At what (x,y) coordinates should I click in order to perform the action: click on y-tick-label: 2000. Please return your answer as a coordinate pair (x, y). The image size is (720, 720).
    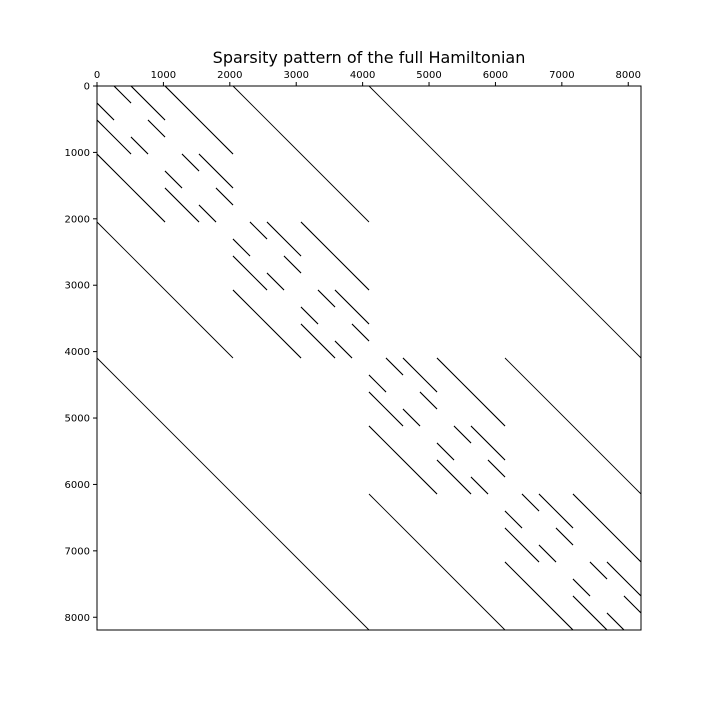
    Looking at the image, I should click on (77, 219).